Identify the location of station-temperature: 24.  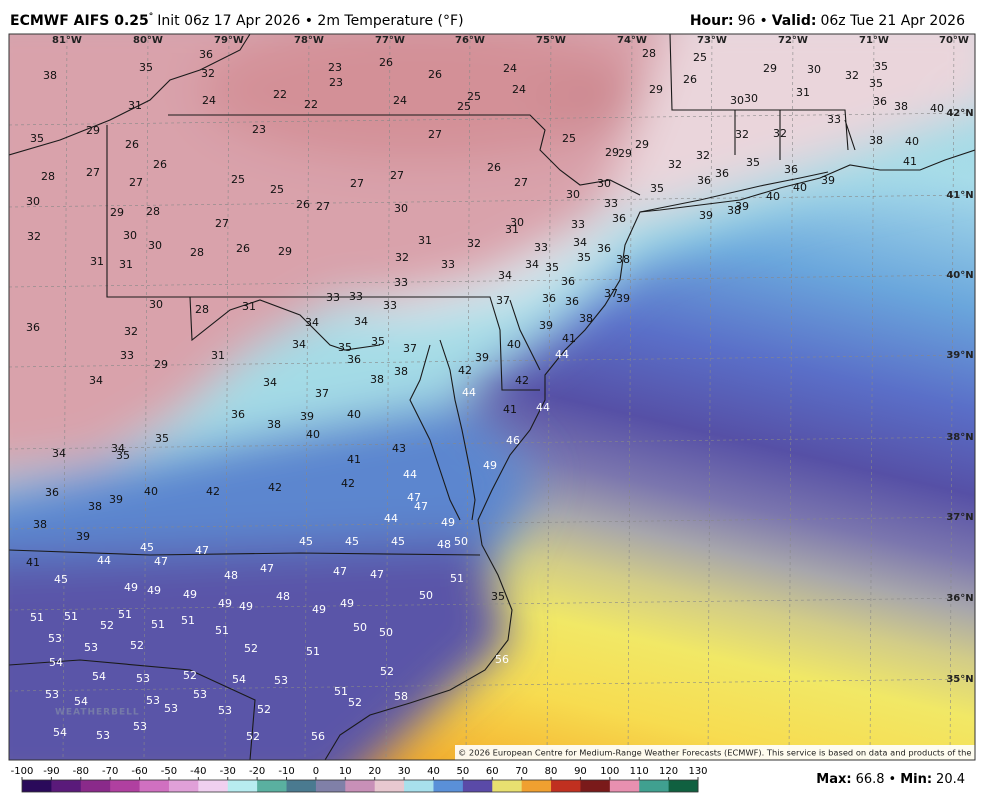
(209, 100).